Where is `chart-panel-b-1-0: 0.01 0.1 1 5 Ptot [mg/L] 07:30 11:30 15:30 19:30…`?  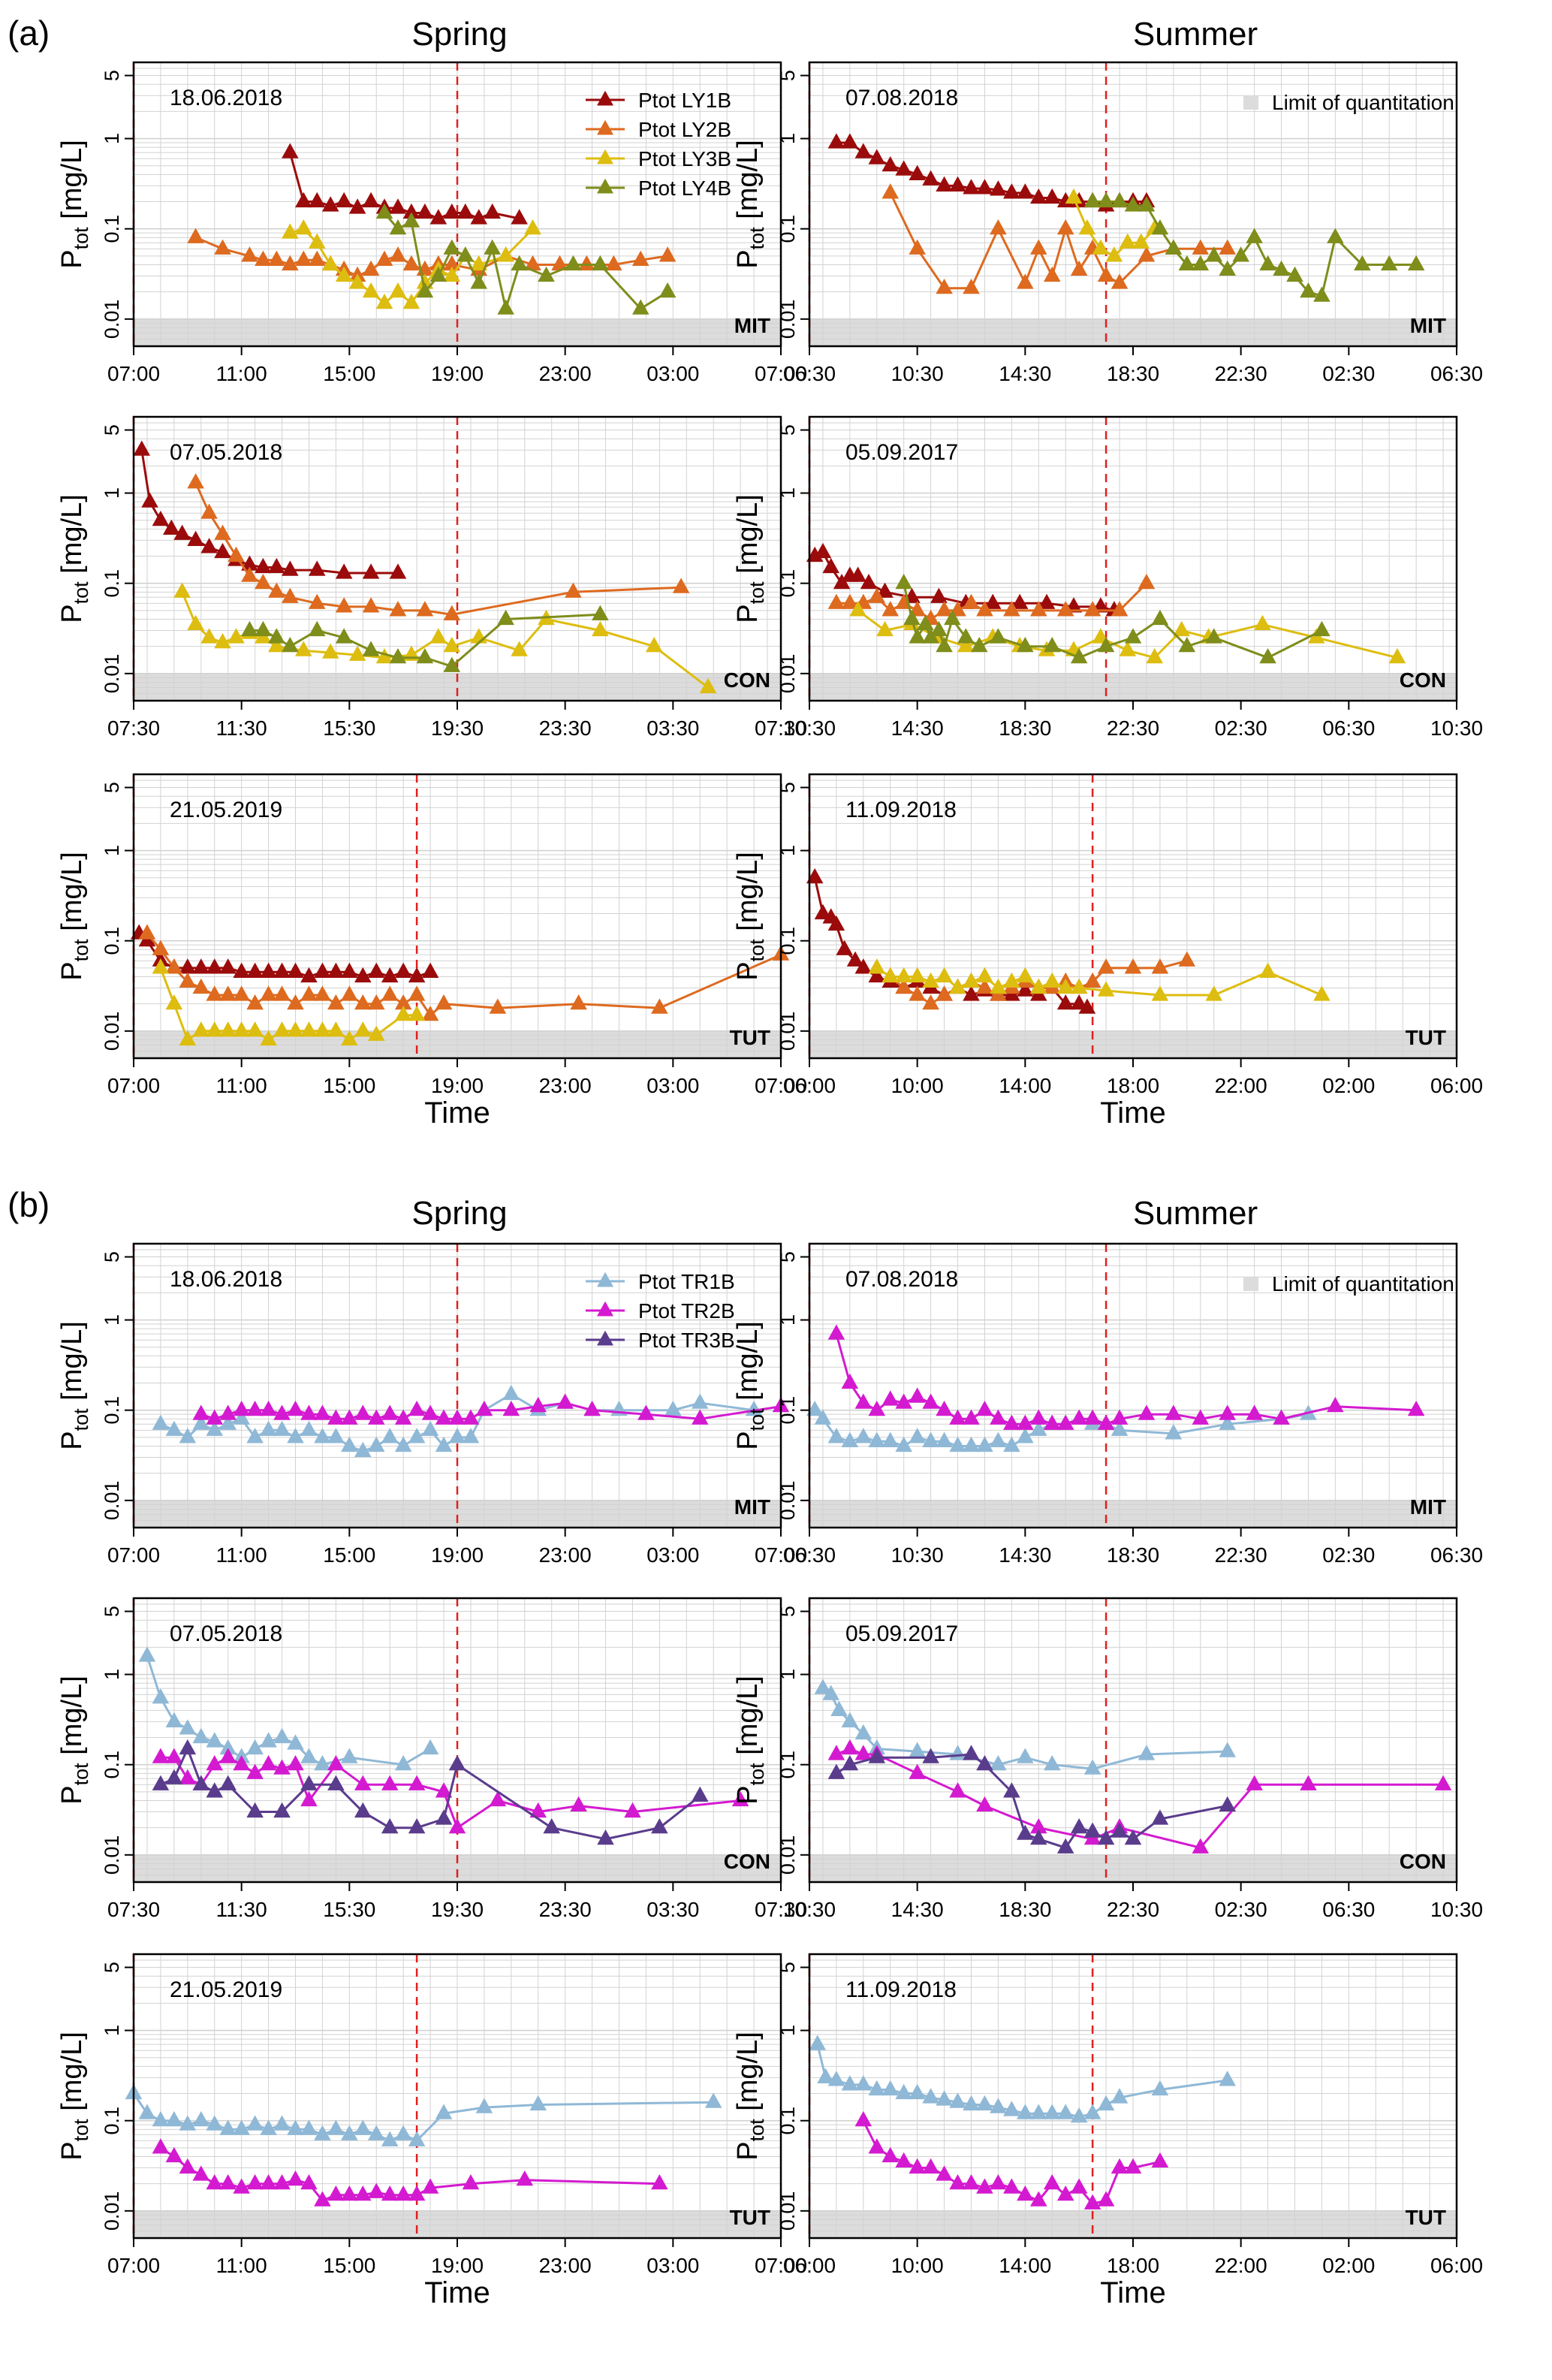
chart-panel-b-1-0: 0.01 0.1 1 5 Ptot [mg/L] 07:30 11:30 15:30 19:30… is located at coordinates (431, 1759).